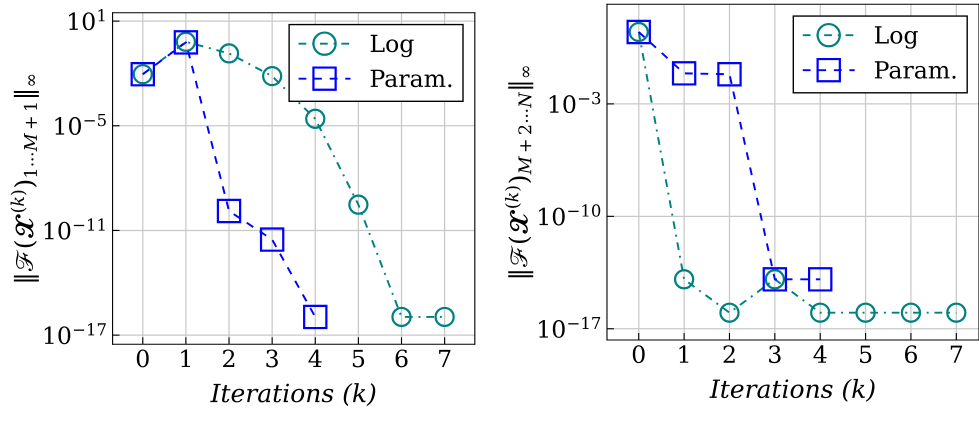  What do you see at coordinates (24, 178) in the screenshot?
I see `y-axis-title: ‖ℱ(𝓧$^{(k)}$)$_{1⋯M+1}$‖$_{∞}$` at bounding box center [24, 178].